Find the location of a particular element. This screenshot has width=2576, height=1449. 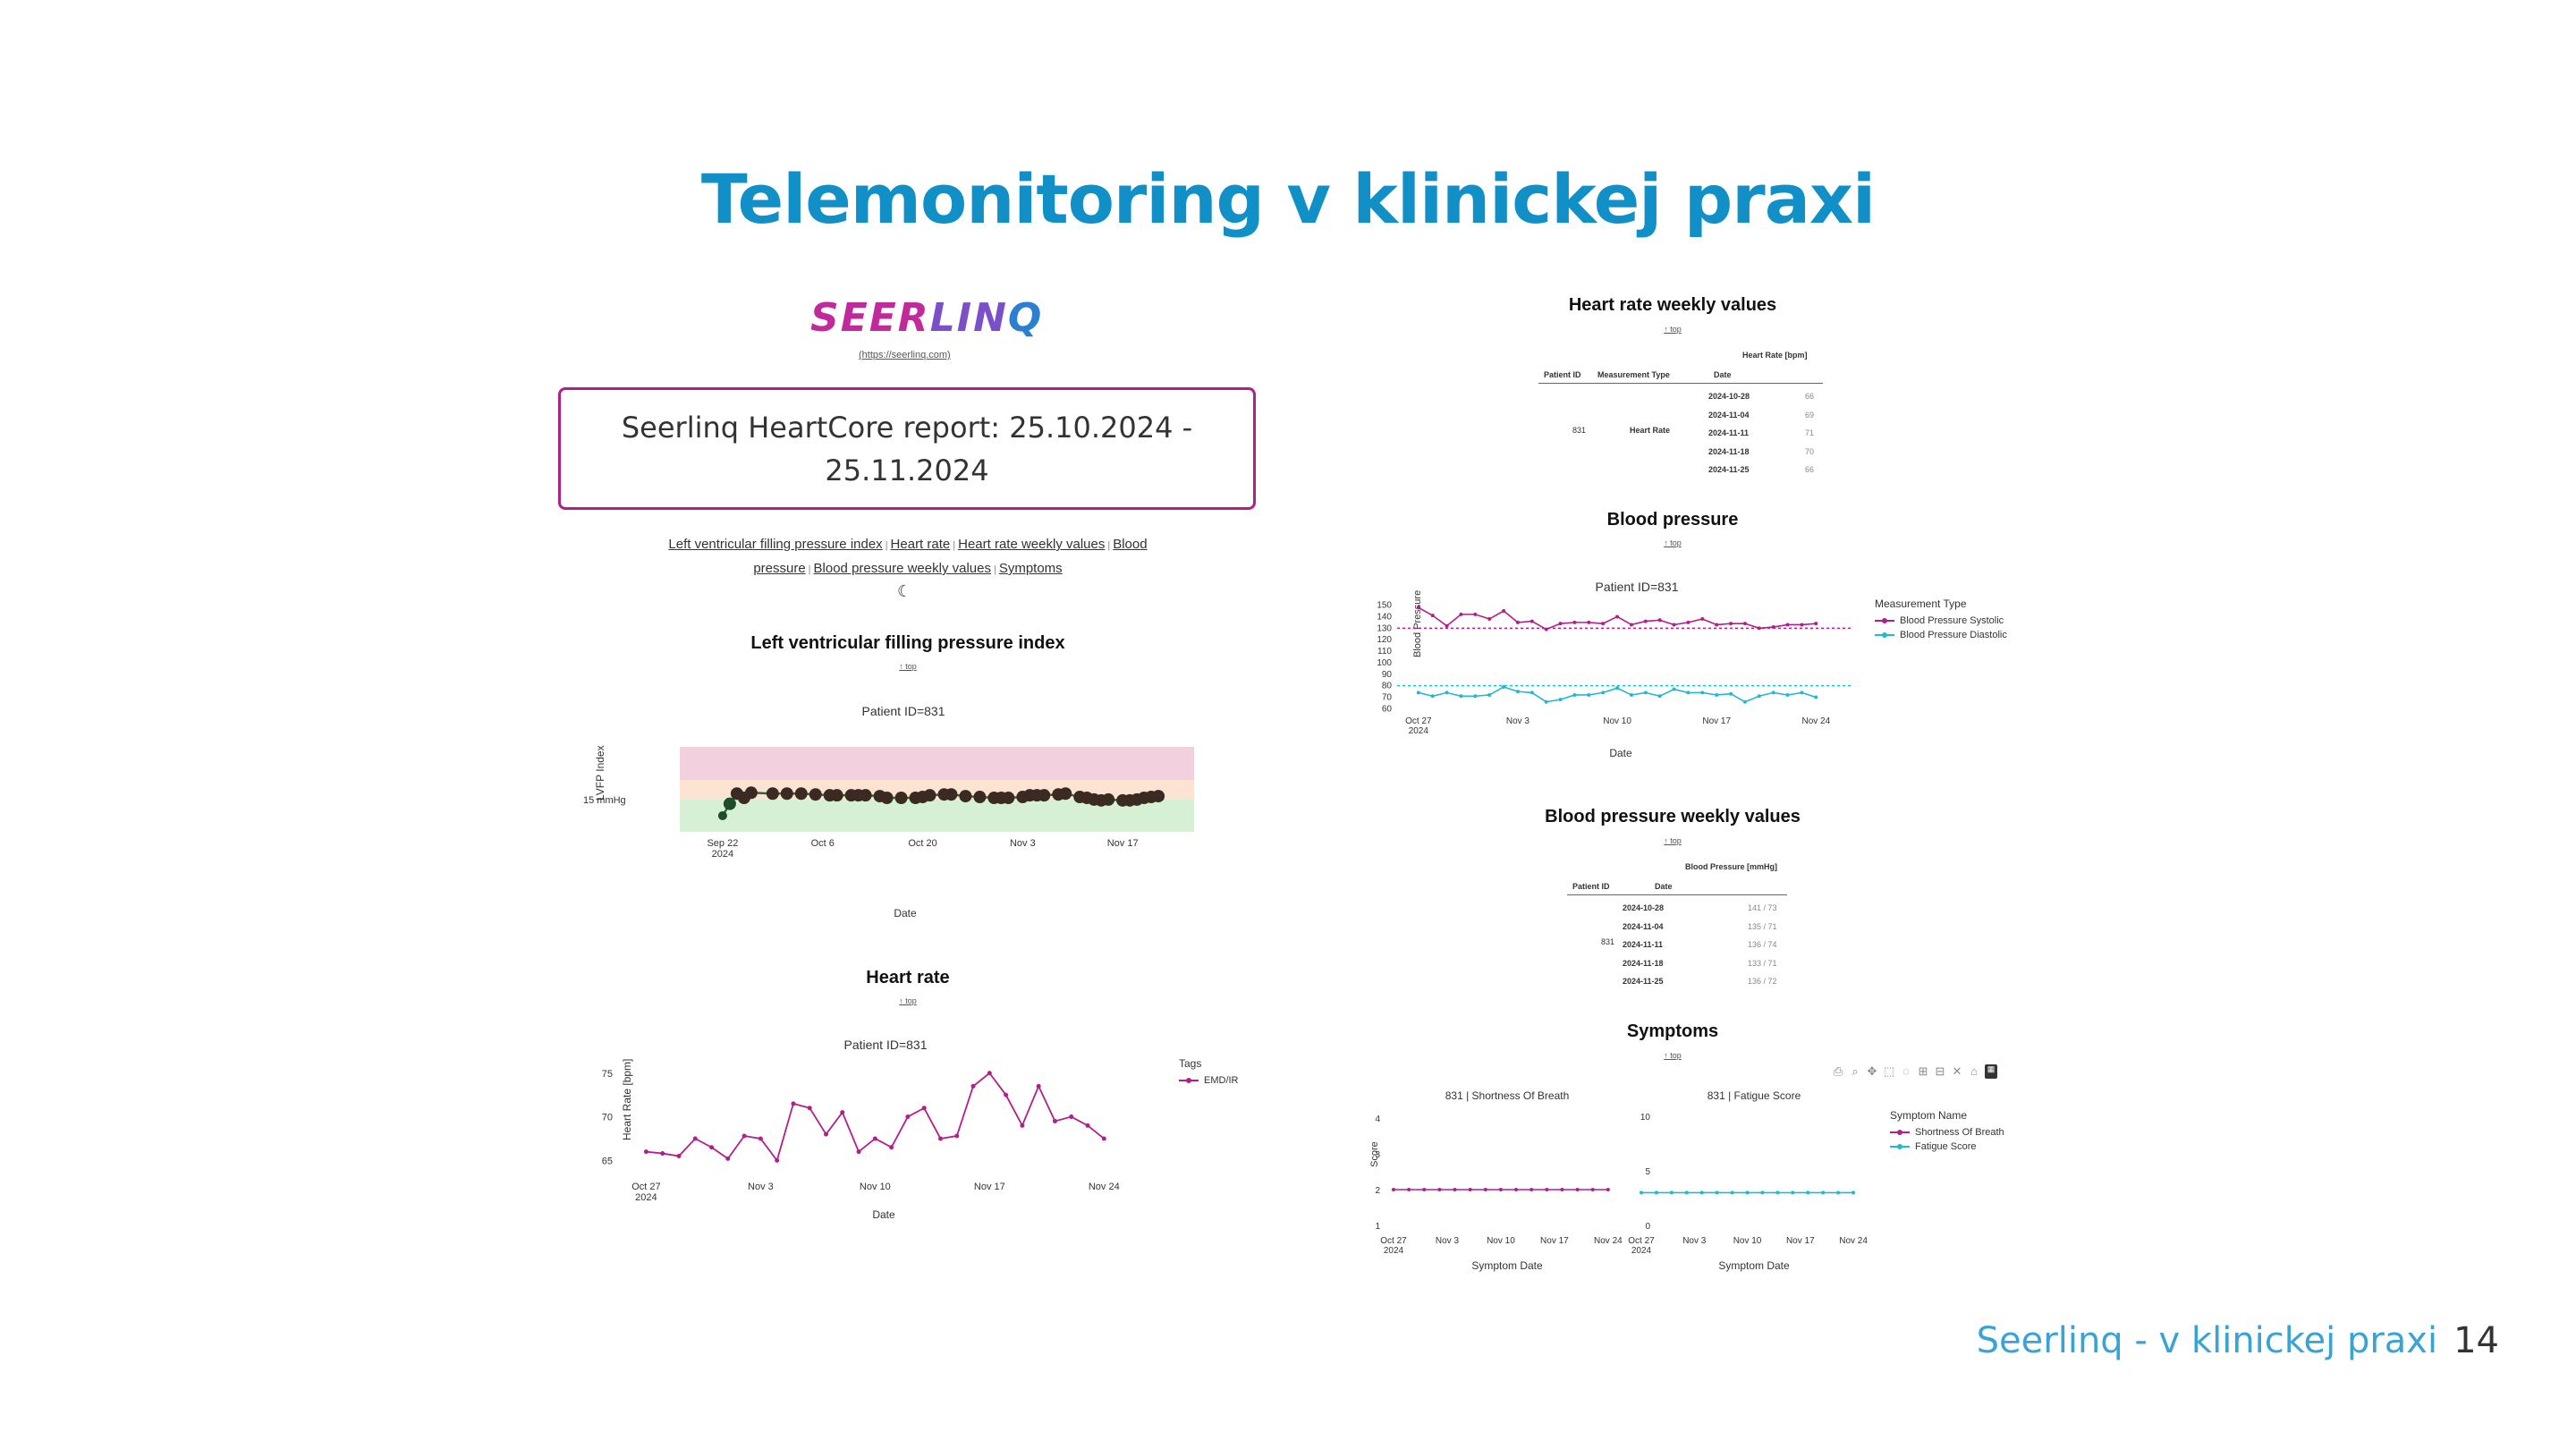

moon-icon: ☾ is located at coordinates (904, 591).